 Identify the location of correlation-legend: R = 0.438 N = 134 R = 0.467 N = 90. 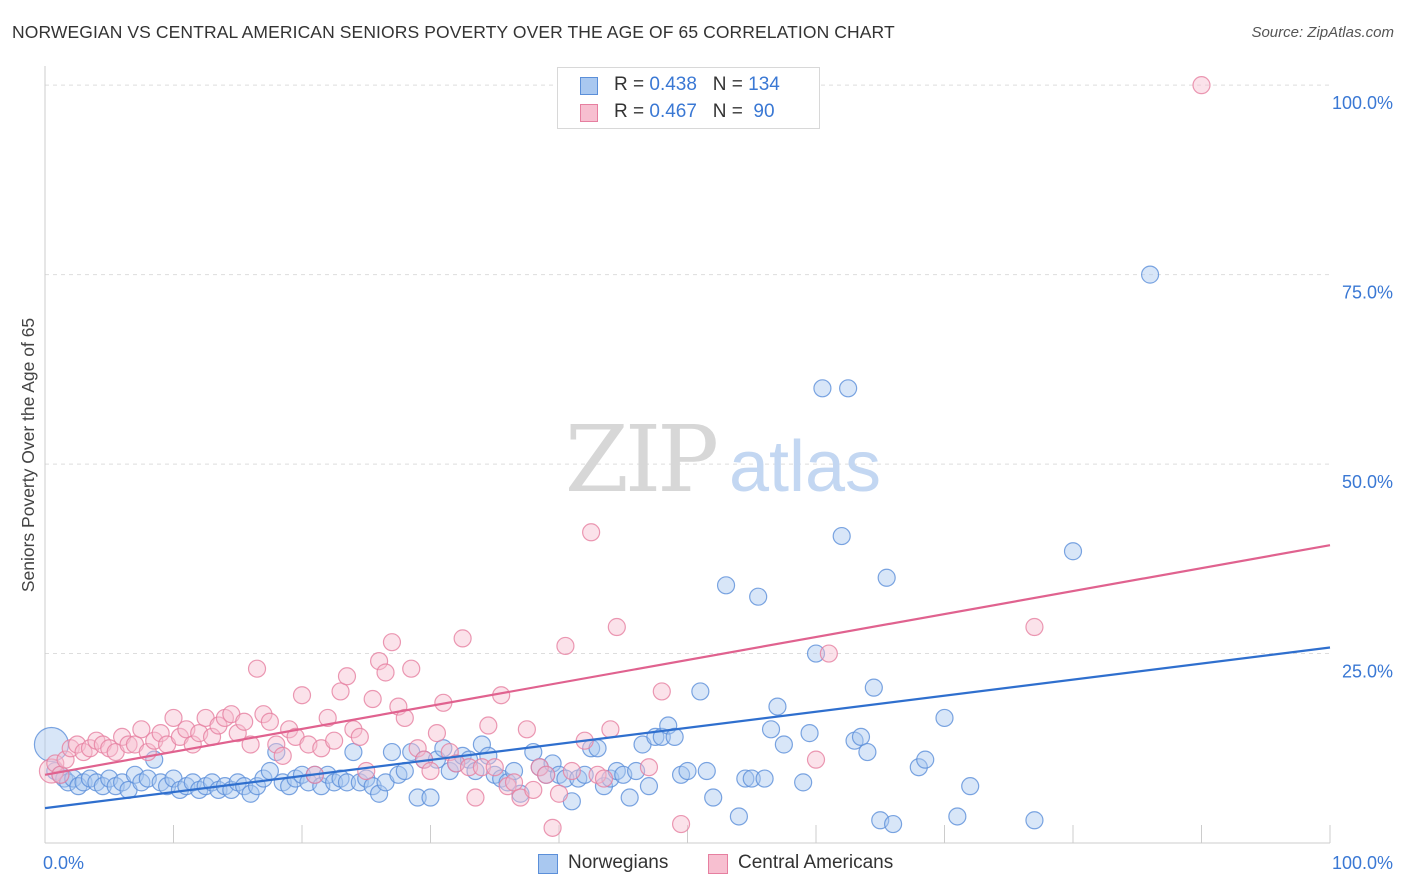
(688, 98).